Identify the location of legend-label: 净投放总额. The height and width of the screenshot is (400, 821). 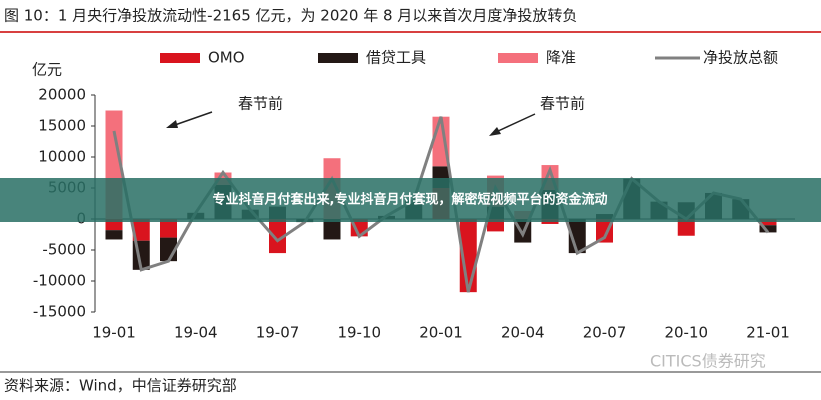
(740, 58).